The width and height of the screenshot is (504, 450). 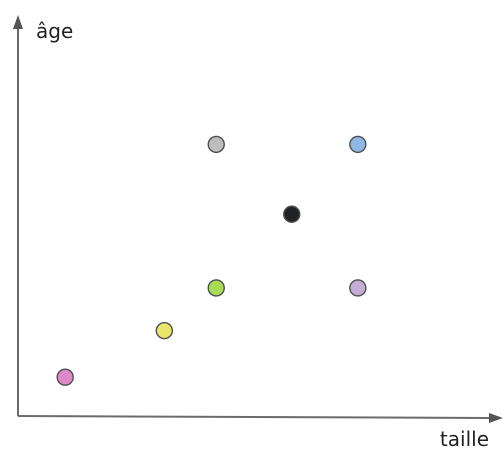 I want to click on y-axis-label: âge, so click(x=54, y=31).